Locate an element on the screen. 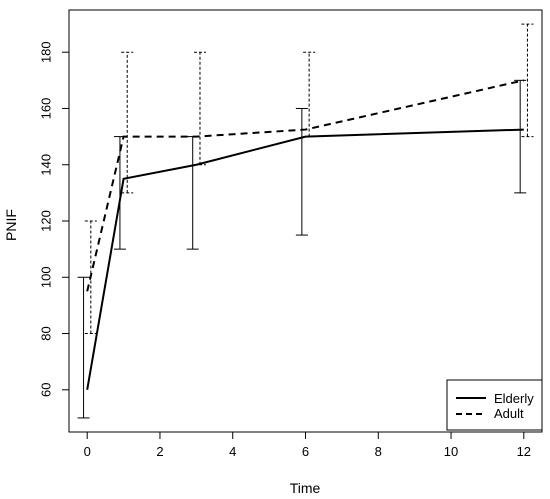 This screenshot has height=499, width=550. x-tick-label: 0 is located at coordinates (87, 451).